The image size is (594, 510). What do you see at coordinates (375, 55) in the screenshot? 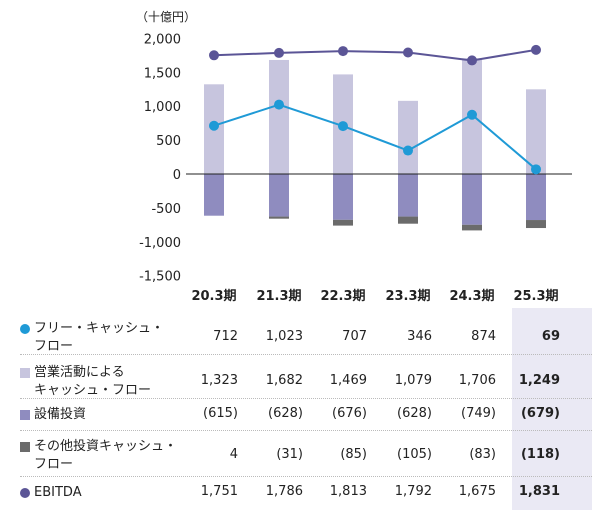
I see `ebitda-line` at bounding box center [375, 55].